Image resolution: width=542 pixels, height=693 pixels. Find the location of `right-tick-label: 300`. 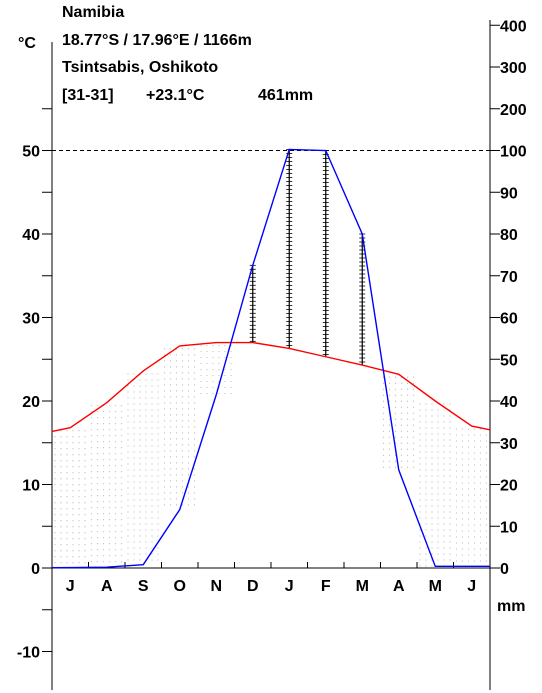

right-tick-label: 300 is located at coordinates (513, 68).